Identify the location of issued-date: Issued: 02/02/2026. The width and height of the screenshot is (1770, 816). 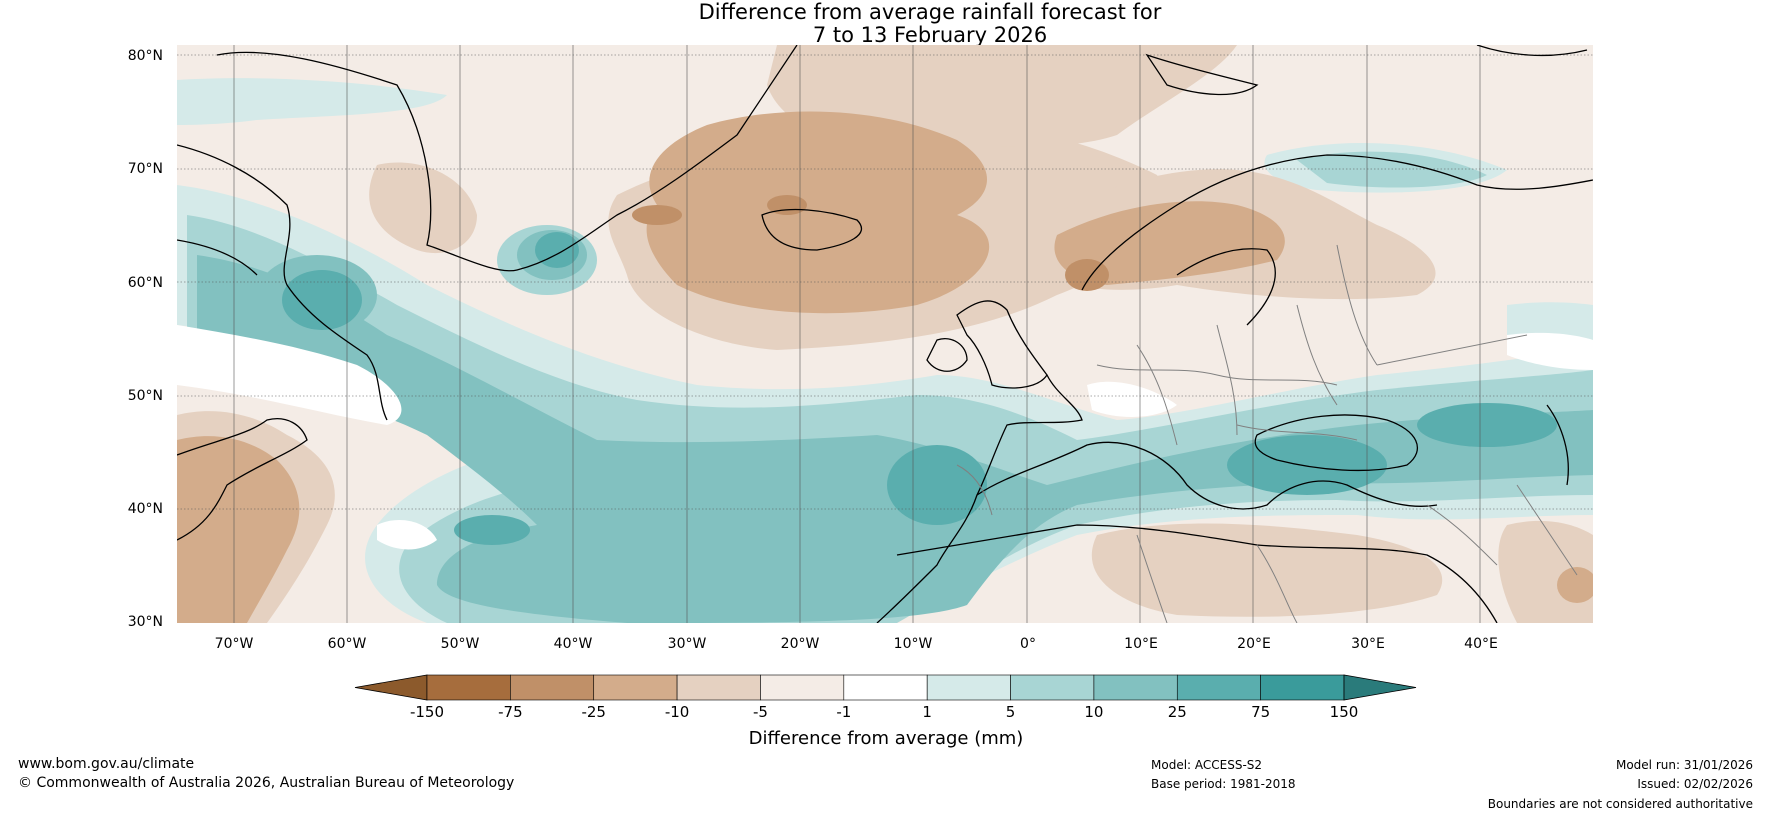
(1695, 784).